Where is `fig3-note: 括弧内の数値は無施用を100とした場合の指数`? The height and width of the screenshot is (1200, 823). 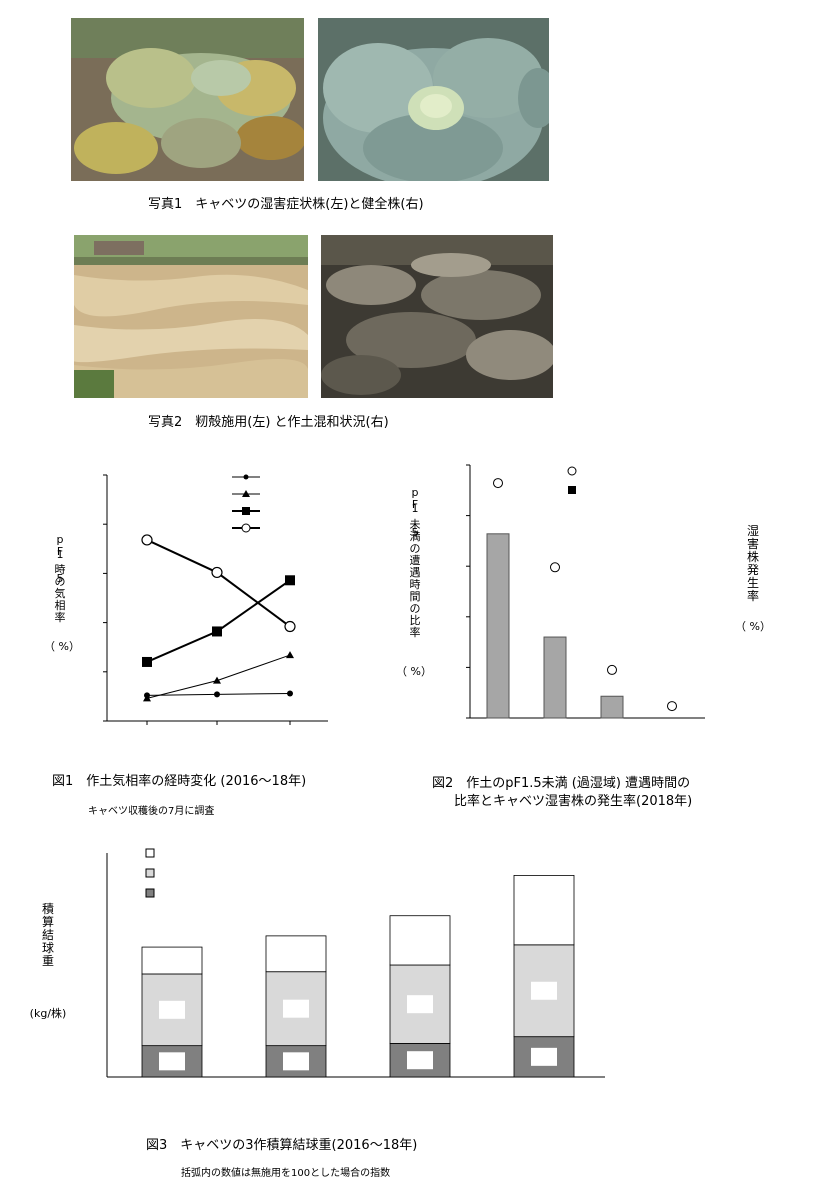
fig3-note: 括弧内の数値は無施用を100とした場合の指数 is located at coordinates (286, 1173).